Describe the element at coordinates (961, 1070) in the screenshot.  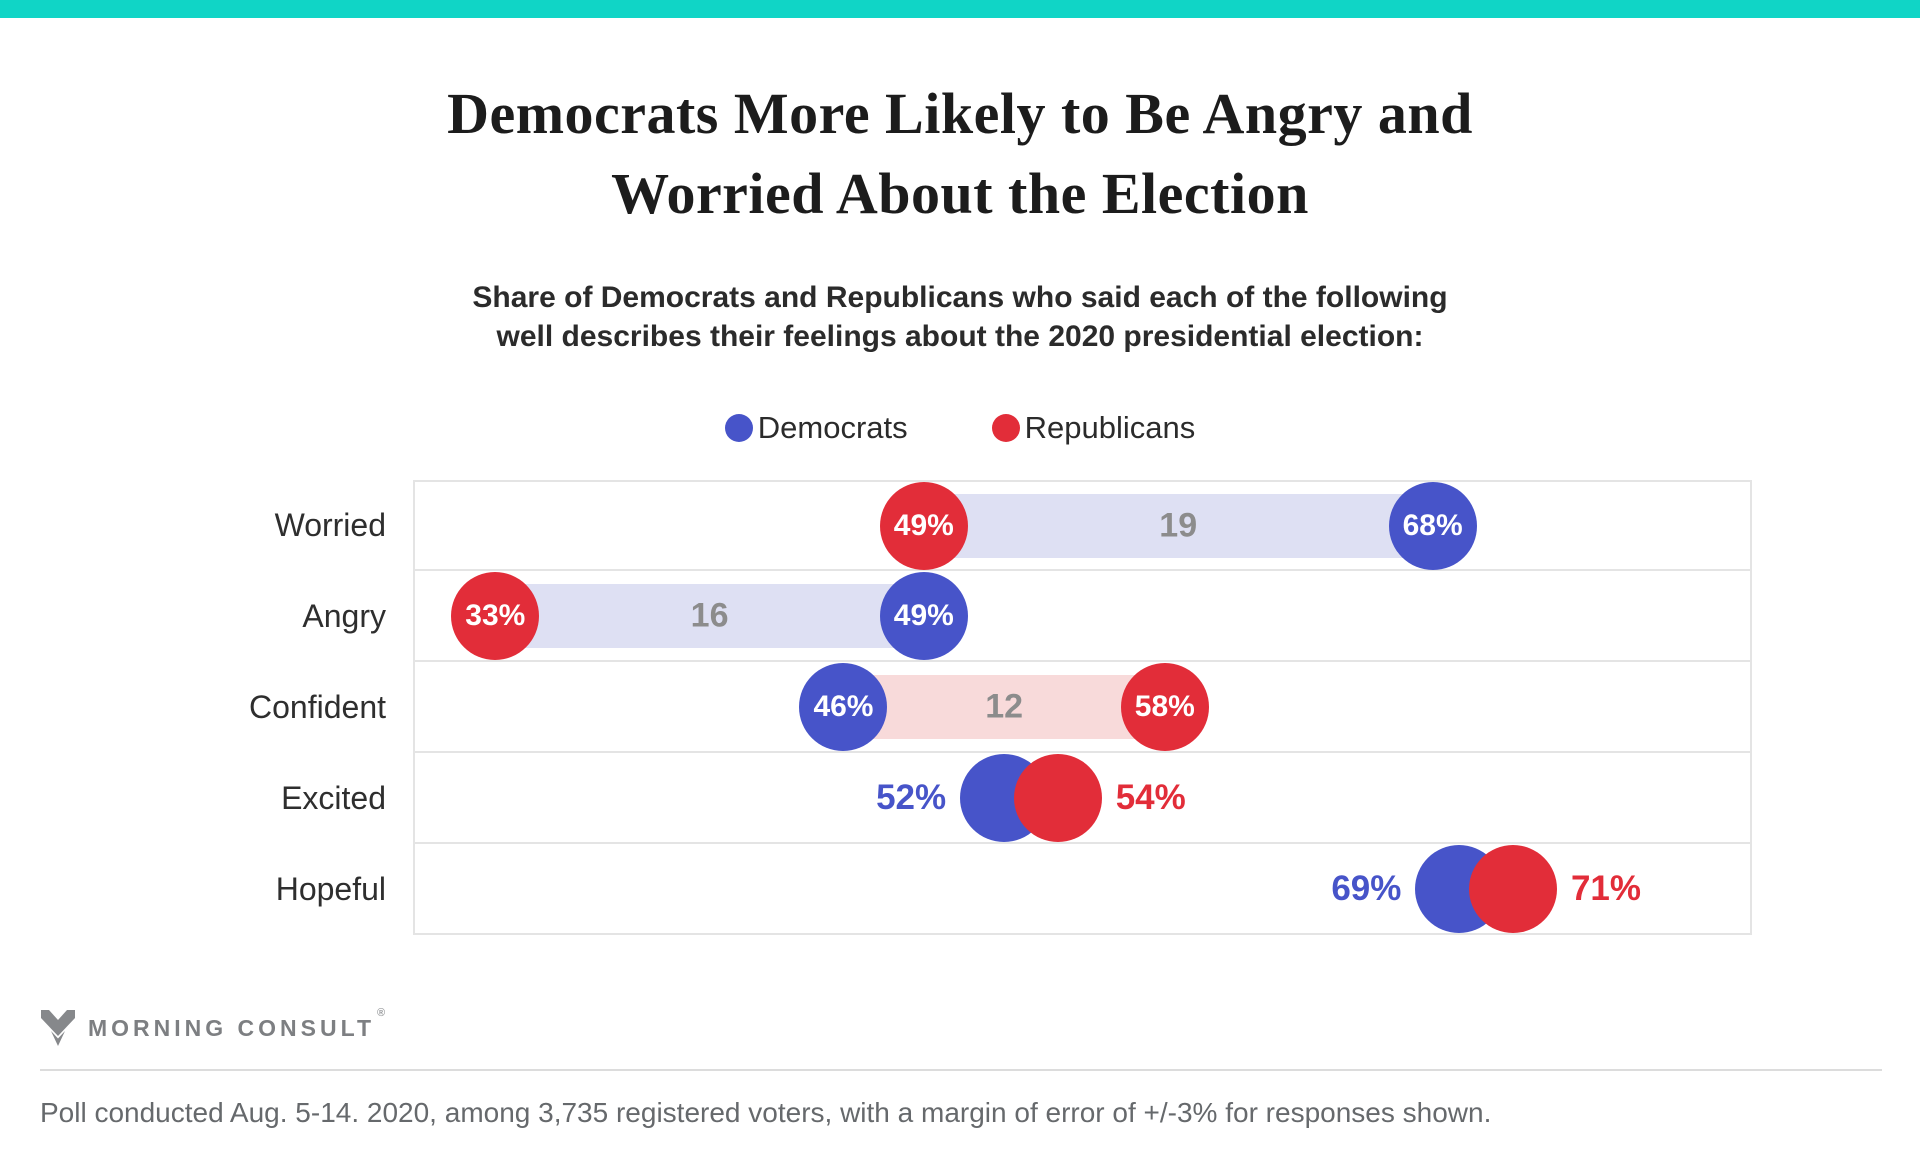
I see `footer-divider` at that location.